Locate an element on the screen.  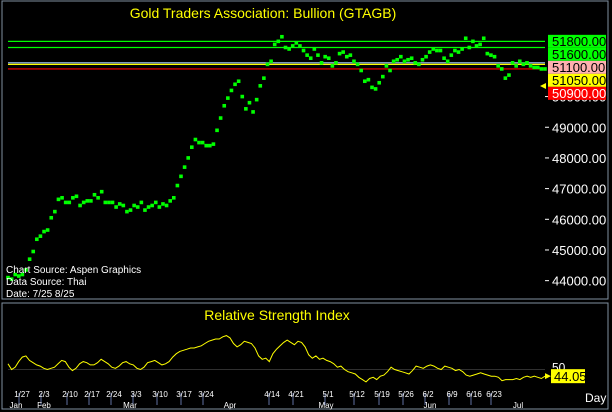
rsi-chart-title: Relative Strength Index is located at coordinates (277, 315).